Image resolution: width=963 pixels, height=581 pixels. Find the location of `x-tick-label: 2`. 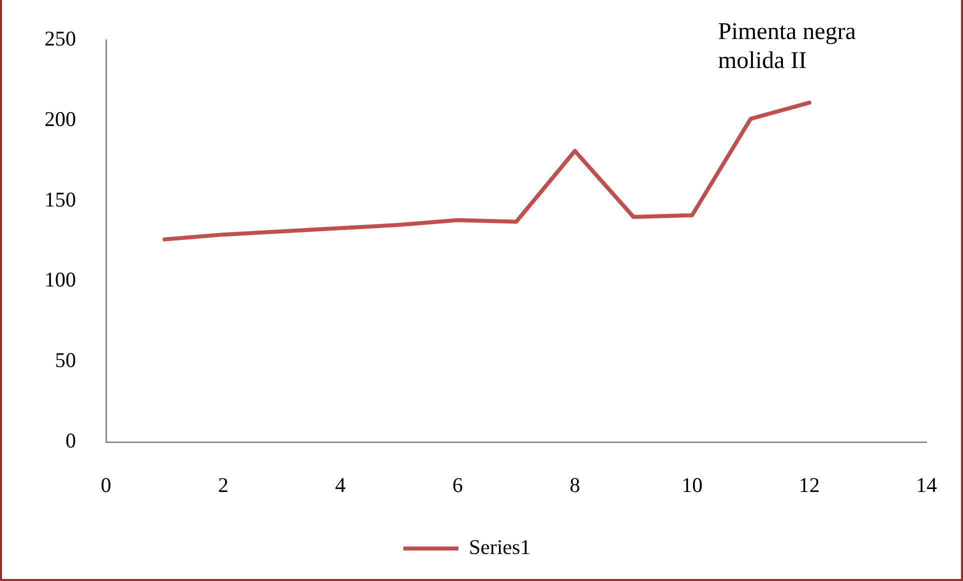

x-tick-label: 2 is located at coordinates (223, 485).